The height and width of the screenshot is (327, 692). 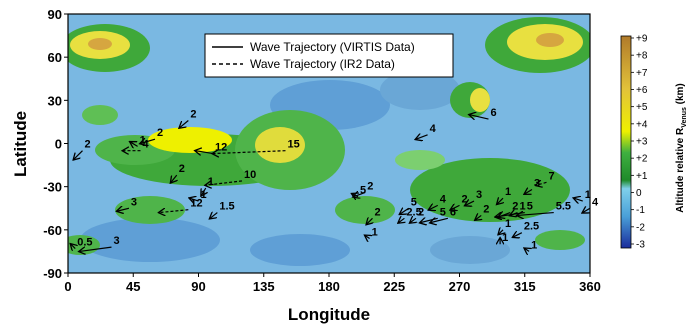 I want to click on trajectory-label: 0.5, so click(x=84, y=243).